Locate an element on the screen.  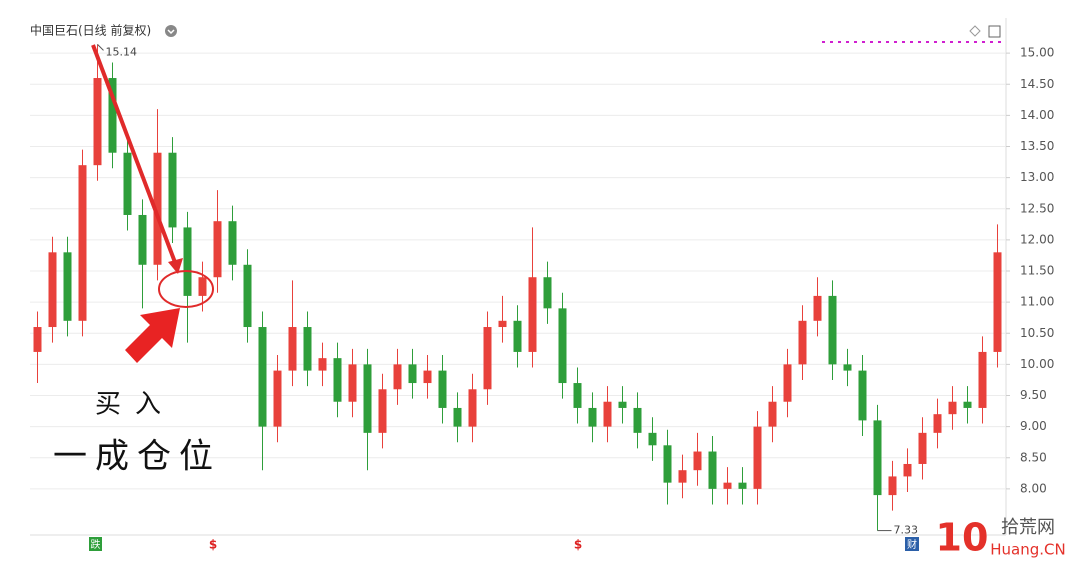
y-tick-label: 10.00 is located at coordinates (1037, 364).